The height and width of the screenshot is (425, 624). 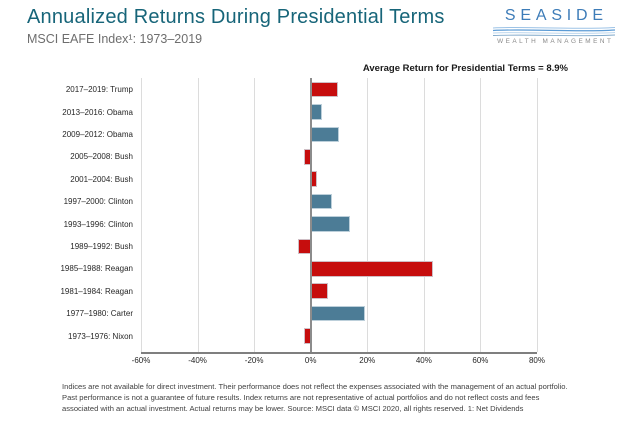 I want to click on category-label: 2013–2016: Obama, so click(x=97, y=112).